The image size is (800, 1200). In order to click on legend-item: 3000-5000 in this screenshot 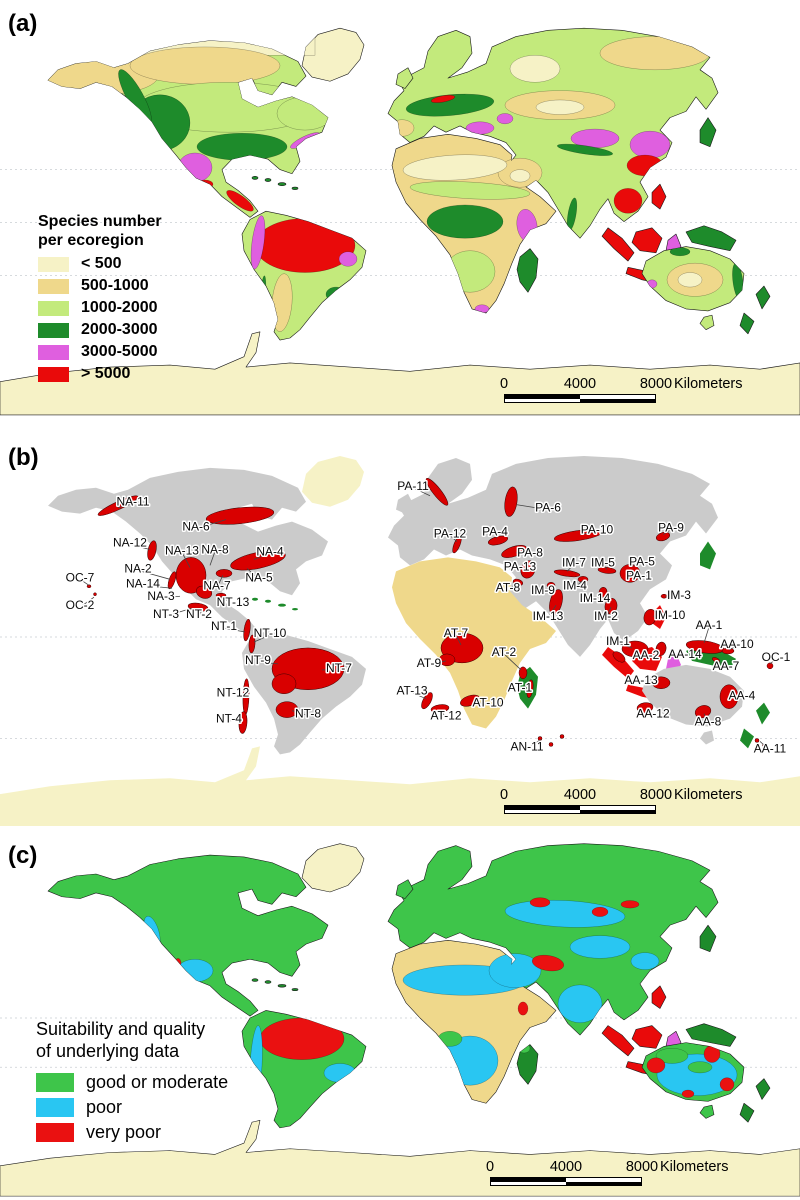, I will do `click(100, 352)`.